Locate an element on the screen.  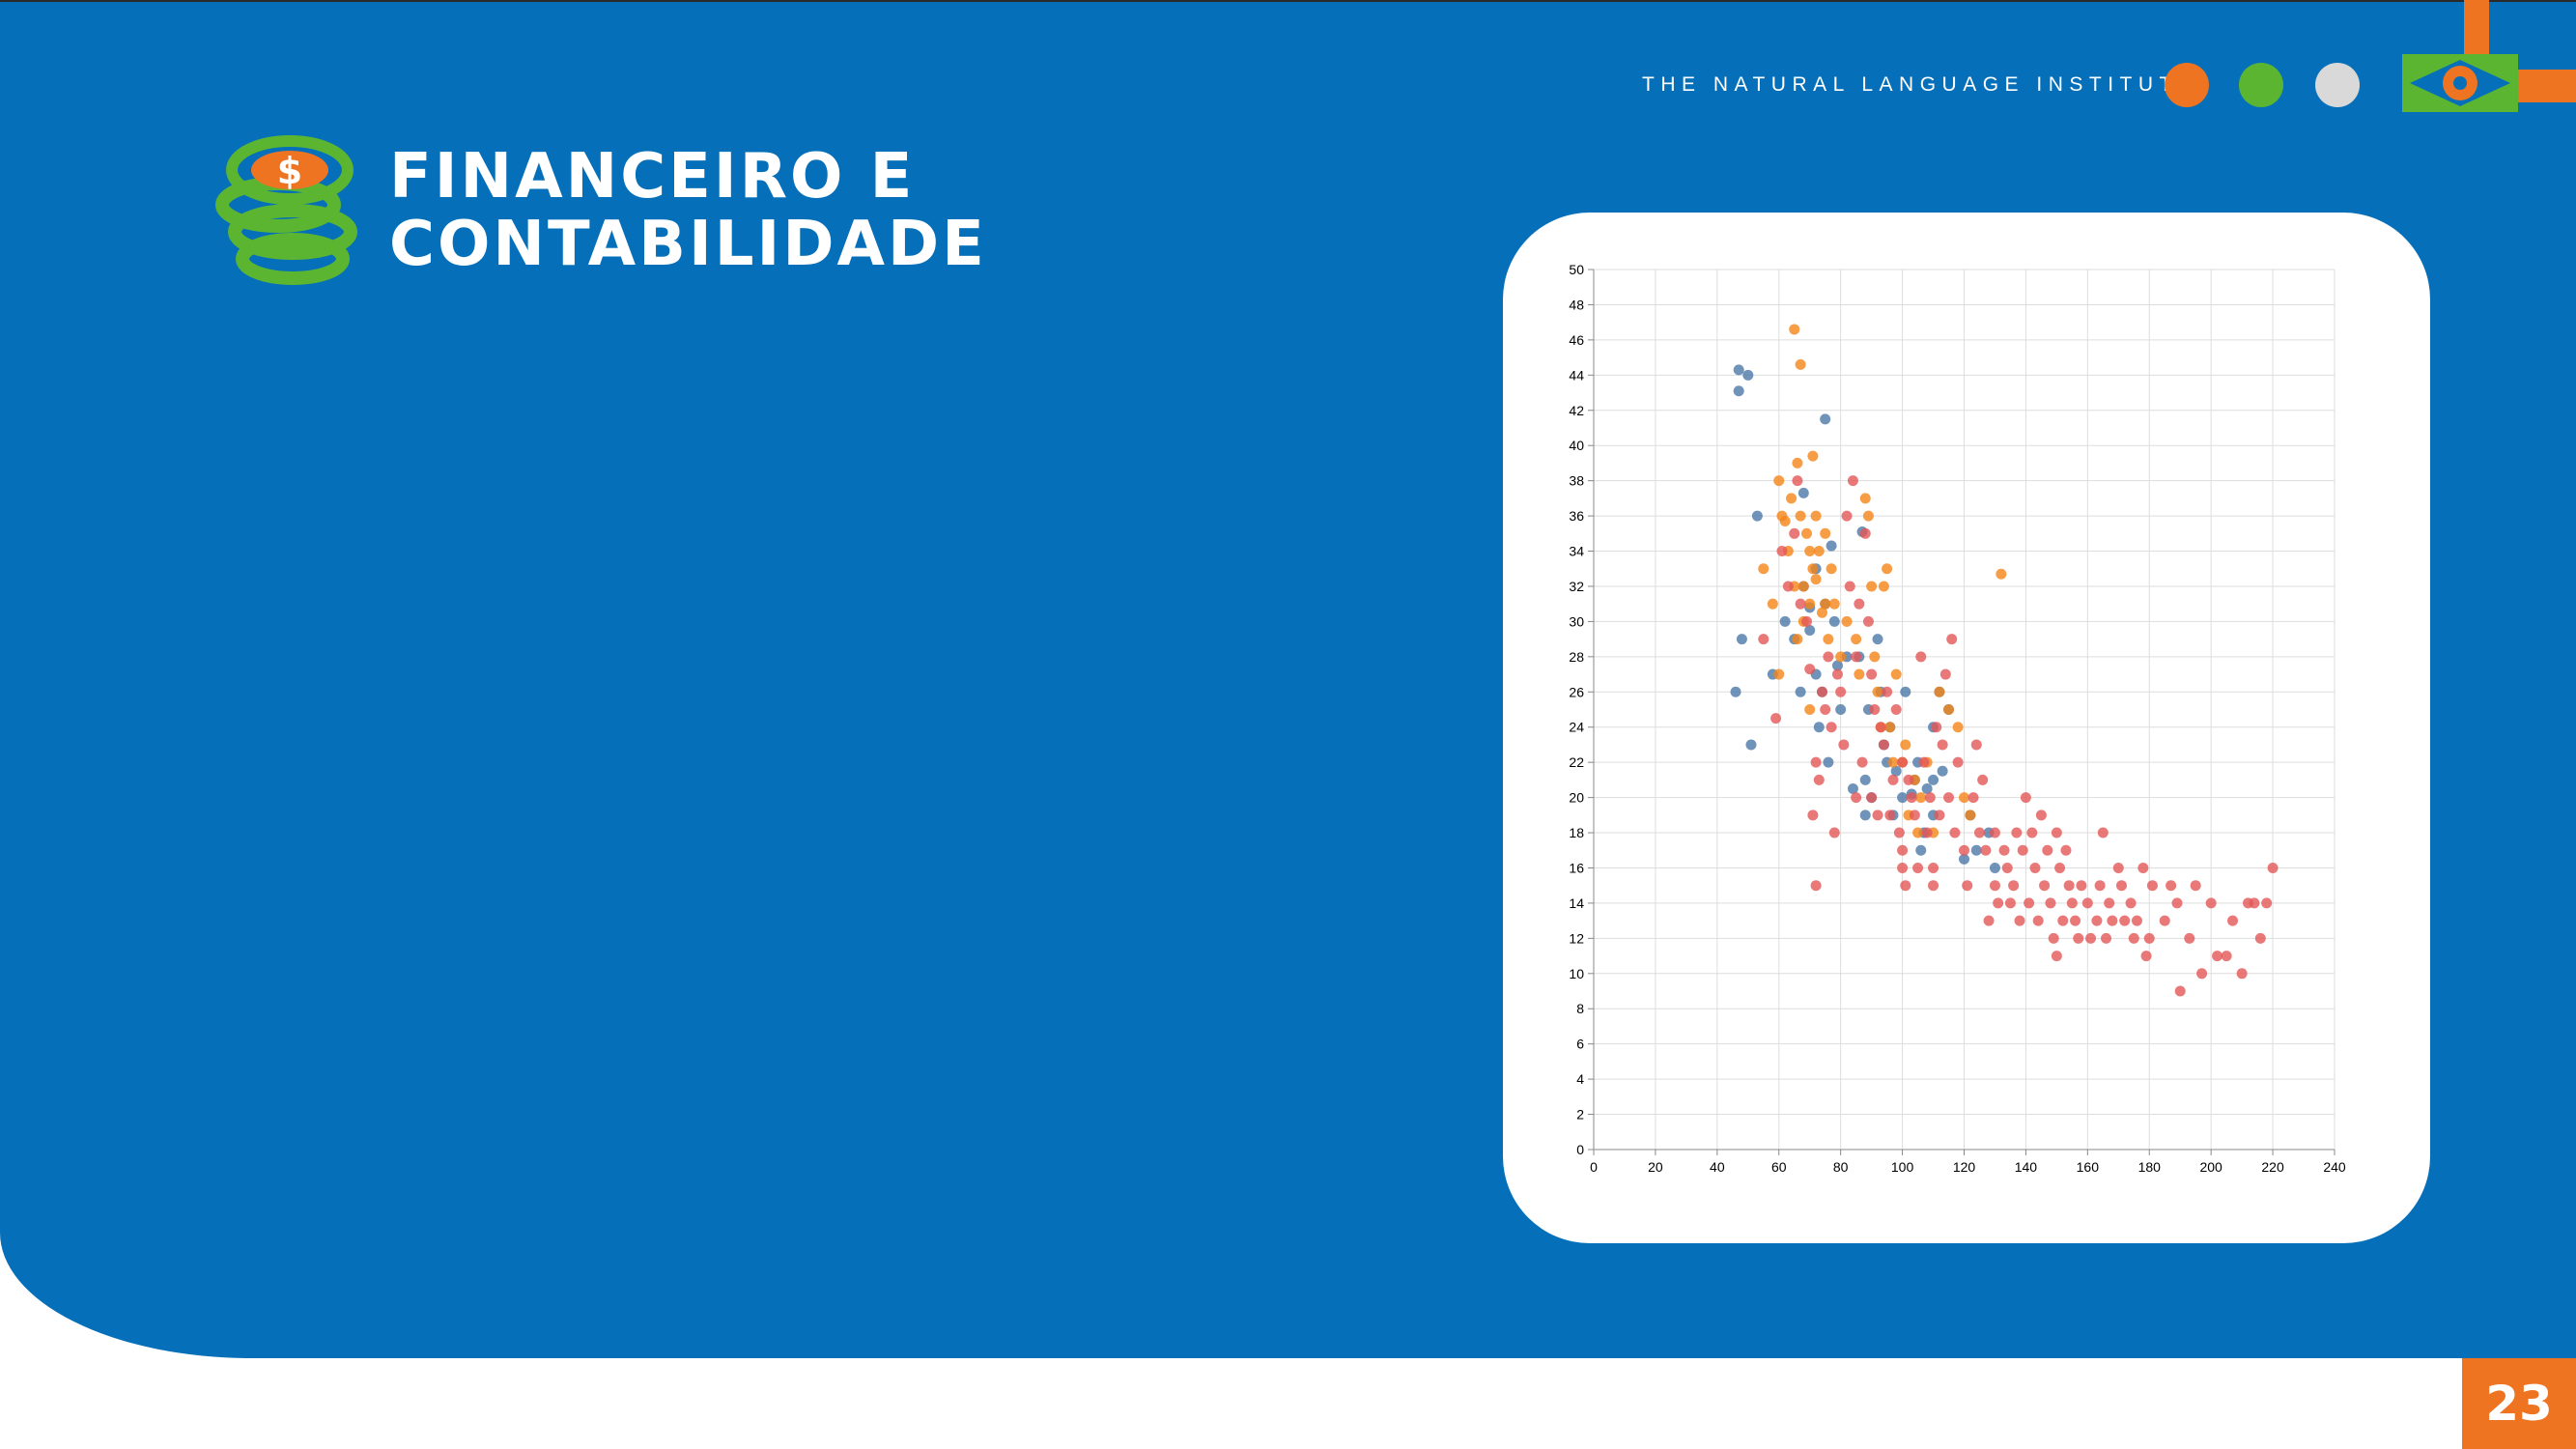
x-tick-label: 200 is located at coordinates (2210, 1167).